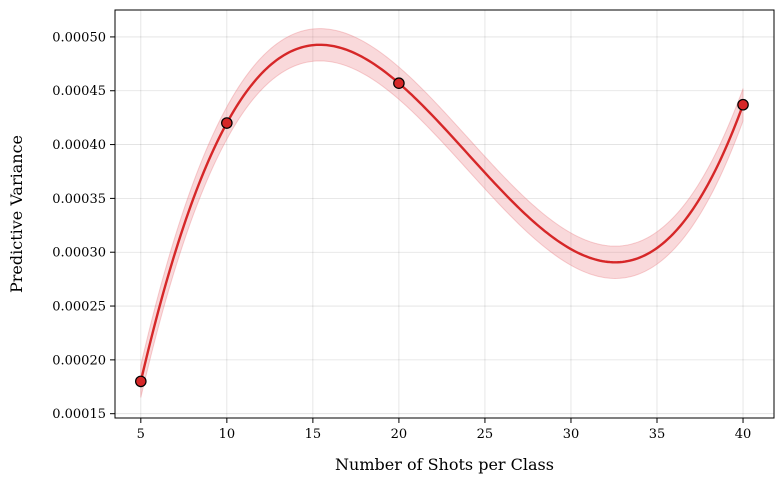 This screenshot has width=784, height=484. What do you see at coordinates (79, 414) in the screenshot?
I see `y-tick-label: 0.00015` at bounding box center [79, 414].